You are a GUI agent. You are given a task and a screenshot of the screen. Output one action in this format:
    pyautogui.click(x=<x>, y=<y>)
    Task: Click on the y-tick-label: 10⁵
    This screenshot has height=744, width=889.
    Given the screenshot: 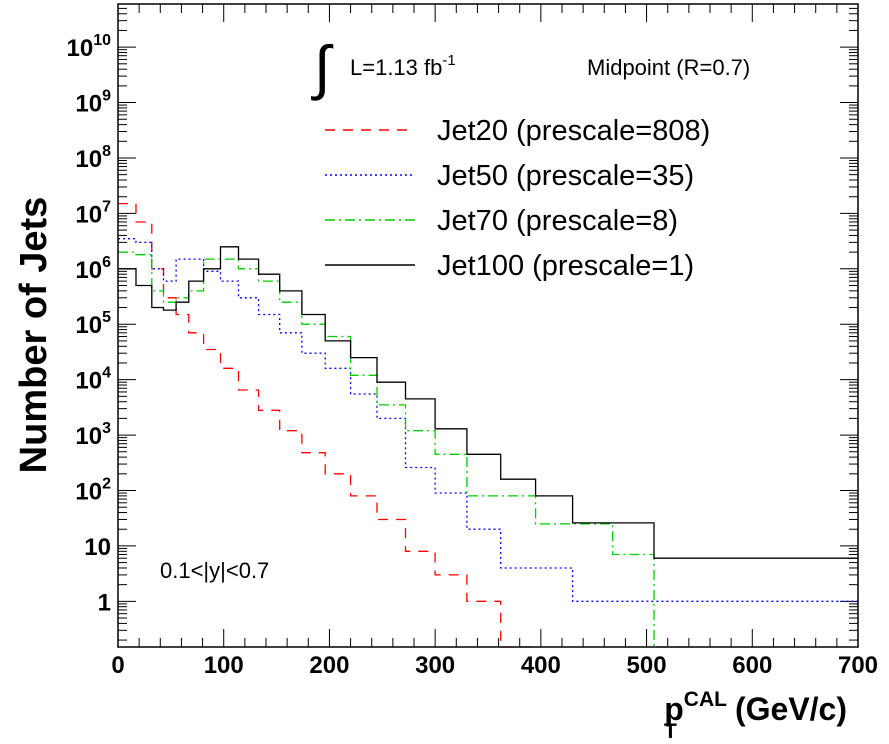 What is the action you would take?
    pyautogui.click(x=93, y=324)
    